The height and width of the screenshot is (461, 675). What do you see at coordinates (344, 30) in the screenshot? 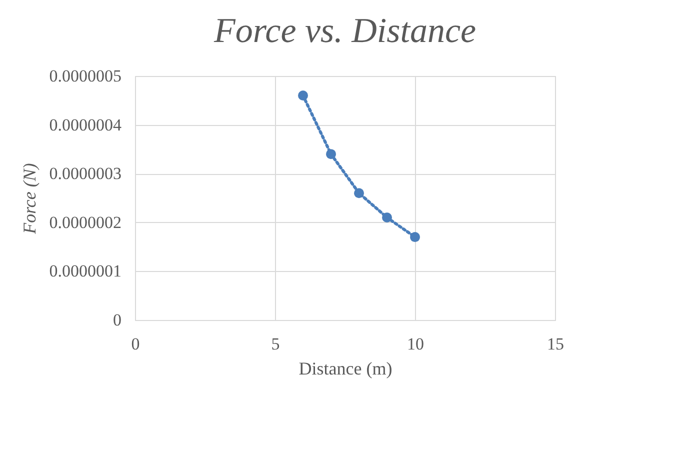
I see `chart-title: Force vs. Distance` at bounding box center [344, 30].